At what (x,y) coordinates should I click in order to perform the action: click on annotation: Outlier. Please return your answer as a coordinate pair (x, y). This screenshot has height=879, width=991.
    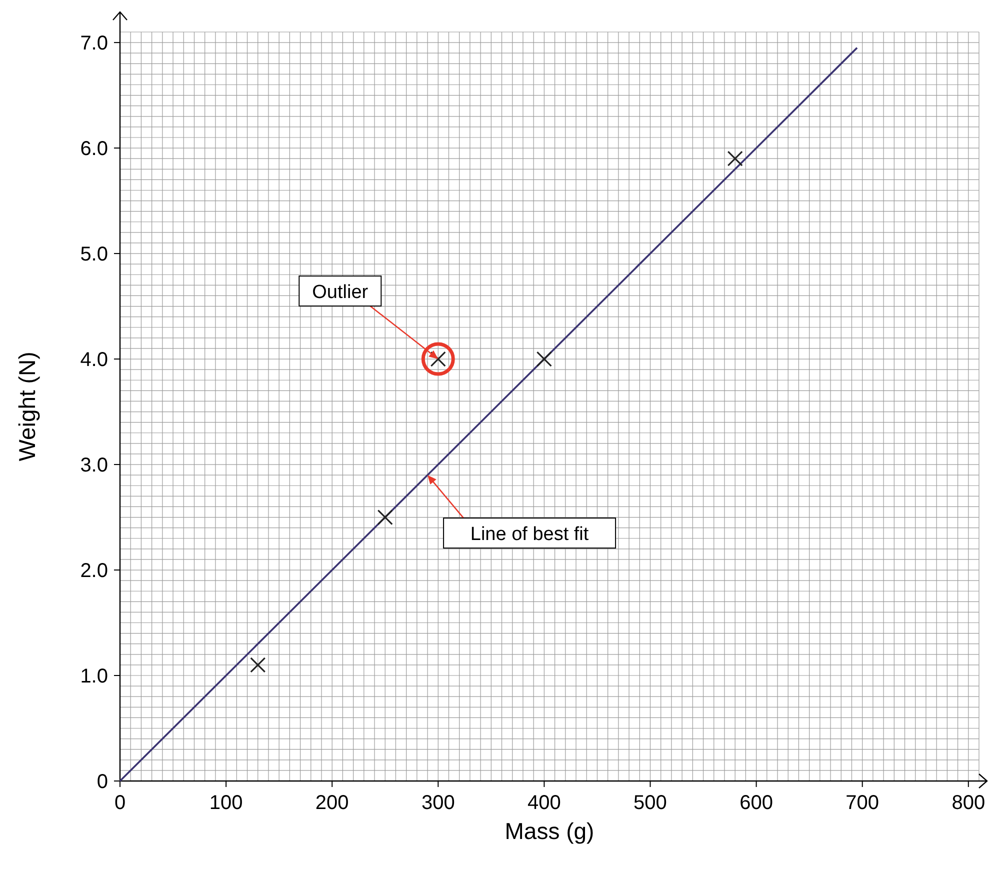
    Looking at the image, I should click on (340, 293).